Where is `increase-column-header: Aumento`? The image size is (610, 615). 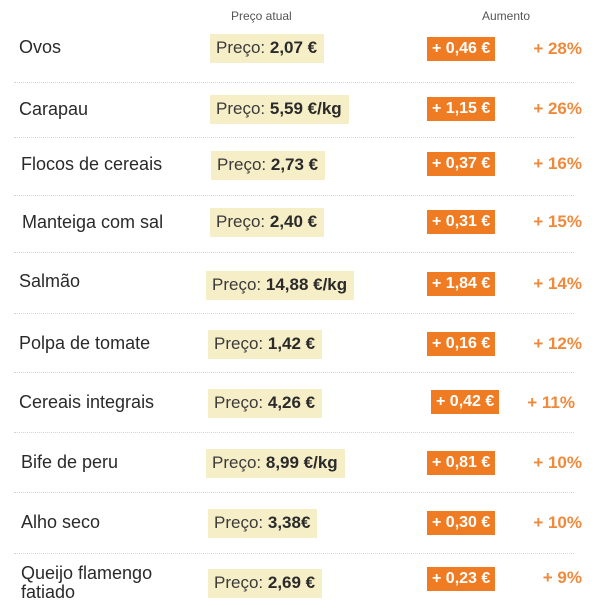 increase-column-header: Aumento is located at coordinates (506, 16).